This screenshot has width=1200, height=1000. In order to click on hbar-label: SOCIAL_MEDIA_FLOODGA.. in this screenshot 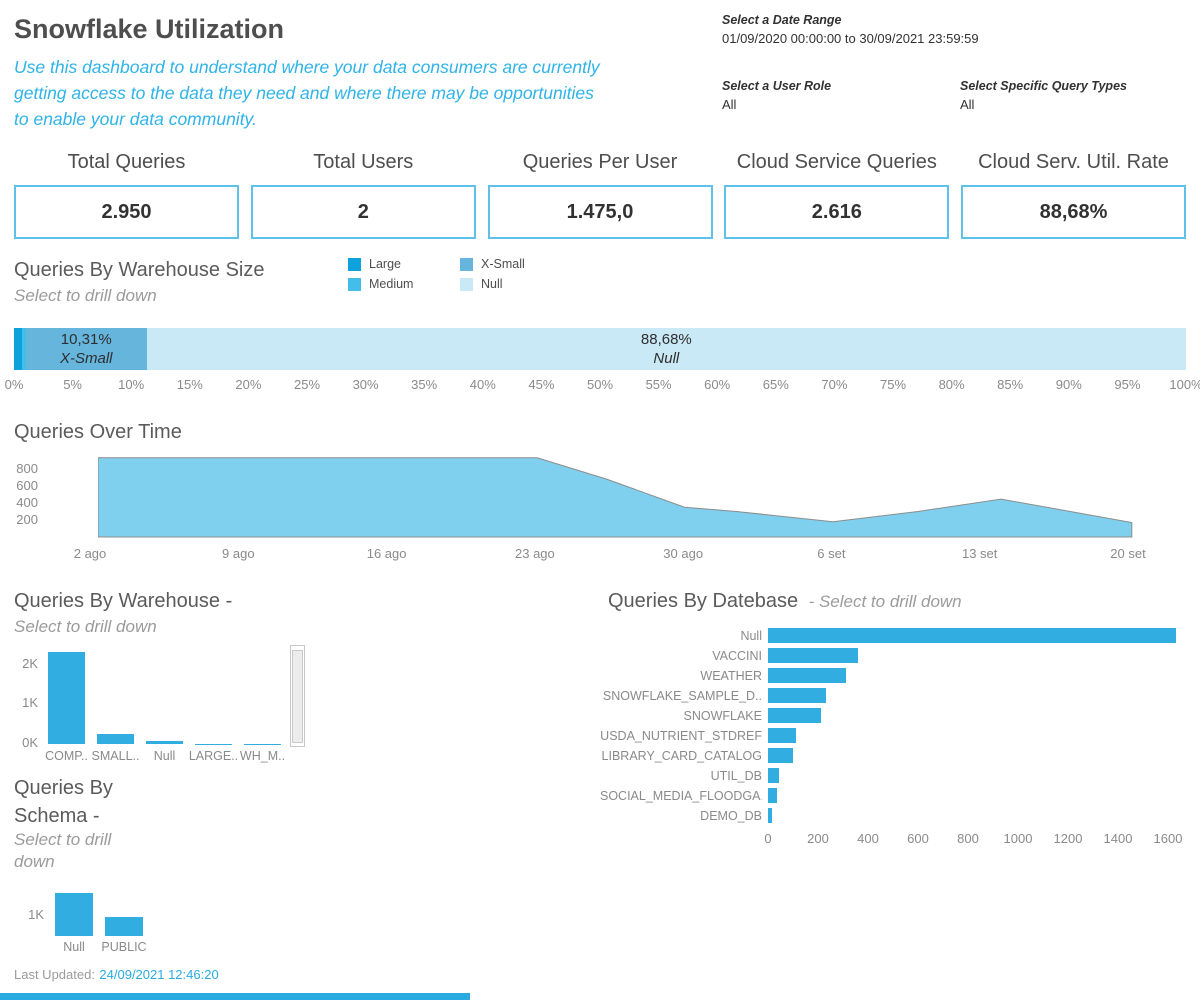, I will do `click(681, 796)`.